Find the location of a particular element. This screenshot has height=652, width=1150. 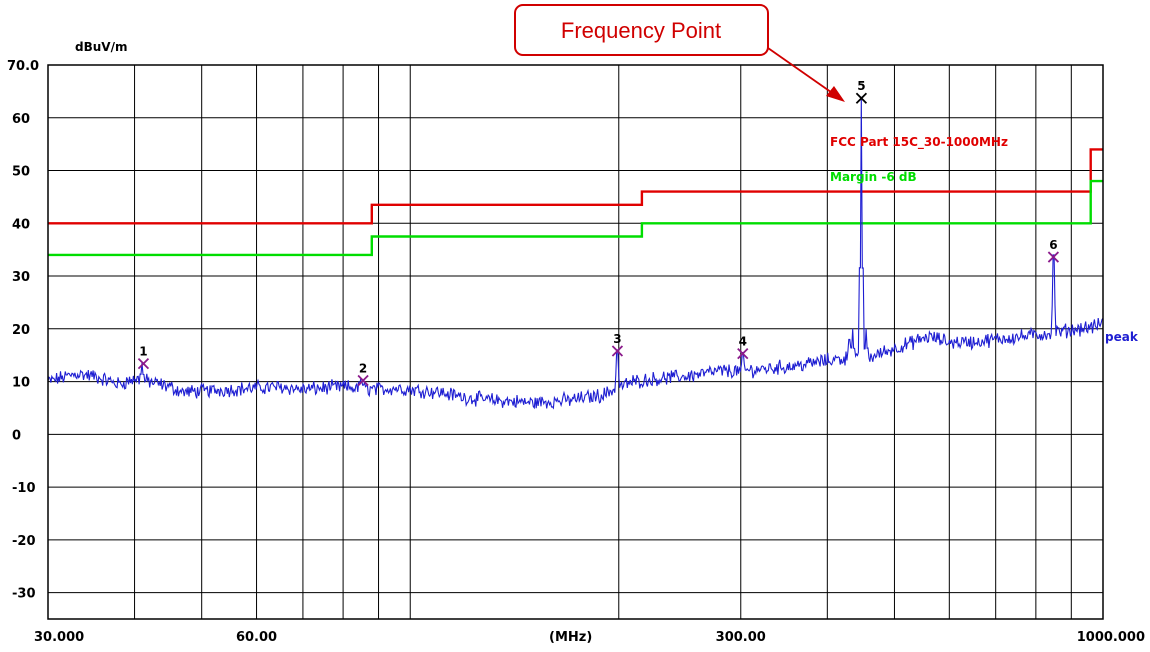

marker-5: 5 is located at coordinates (861, 91).